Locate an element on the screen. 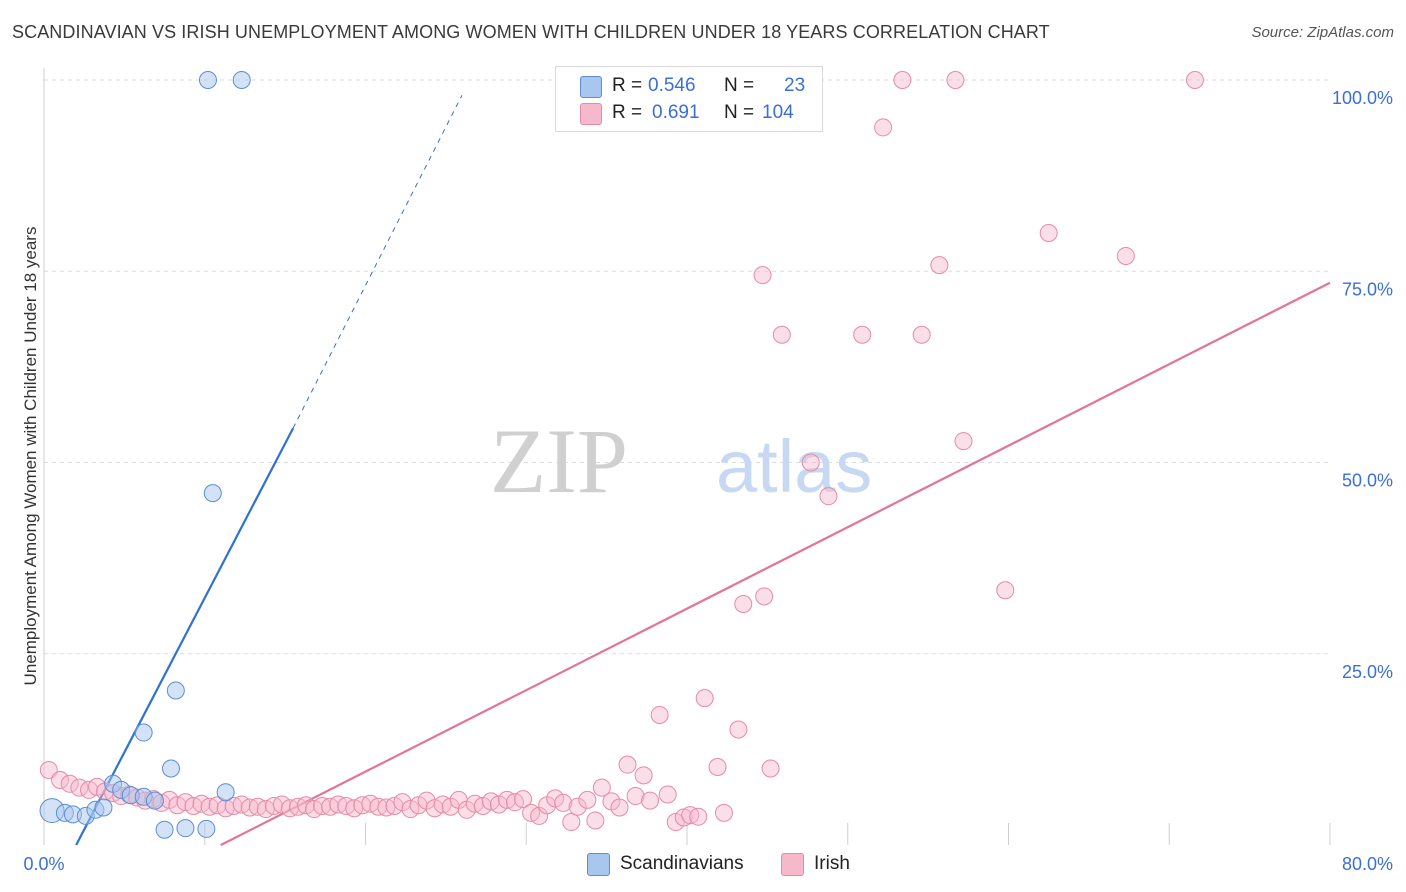 The height and width of the screenshot is (892, 1406). x-tick-label: 0.0% is located at coordinates (43, 864).